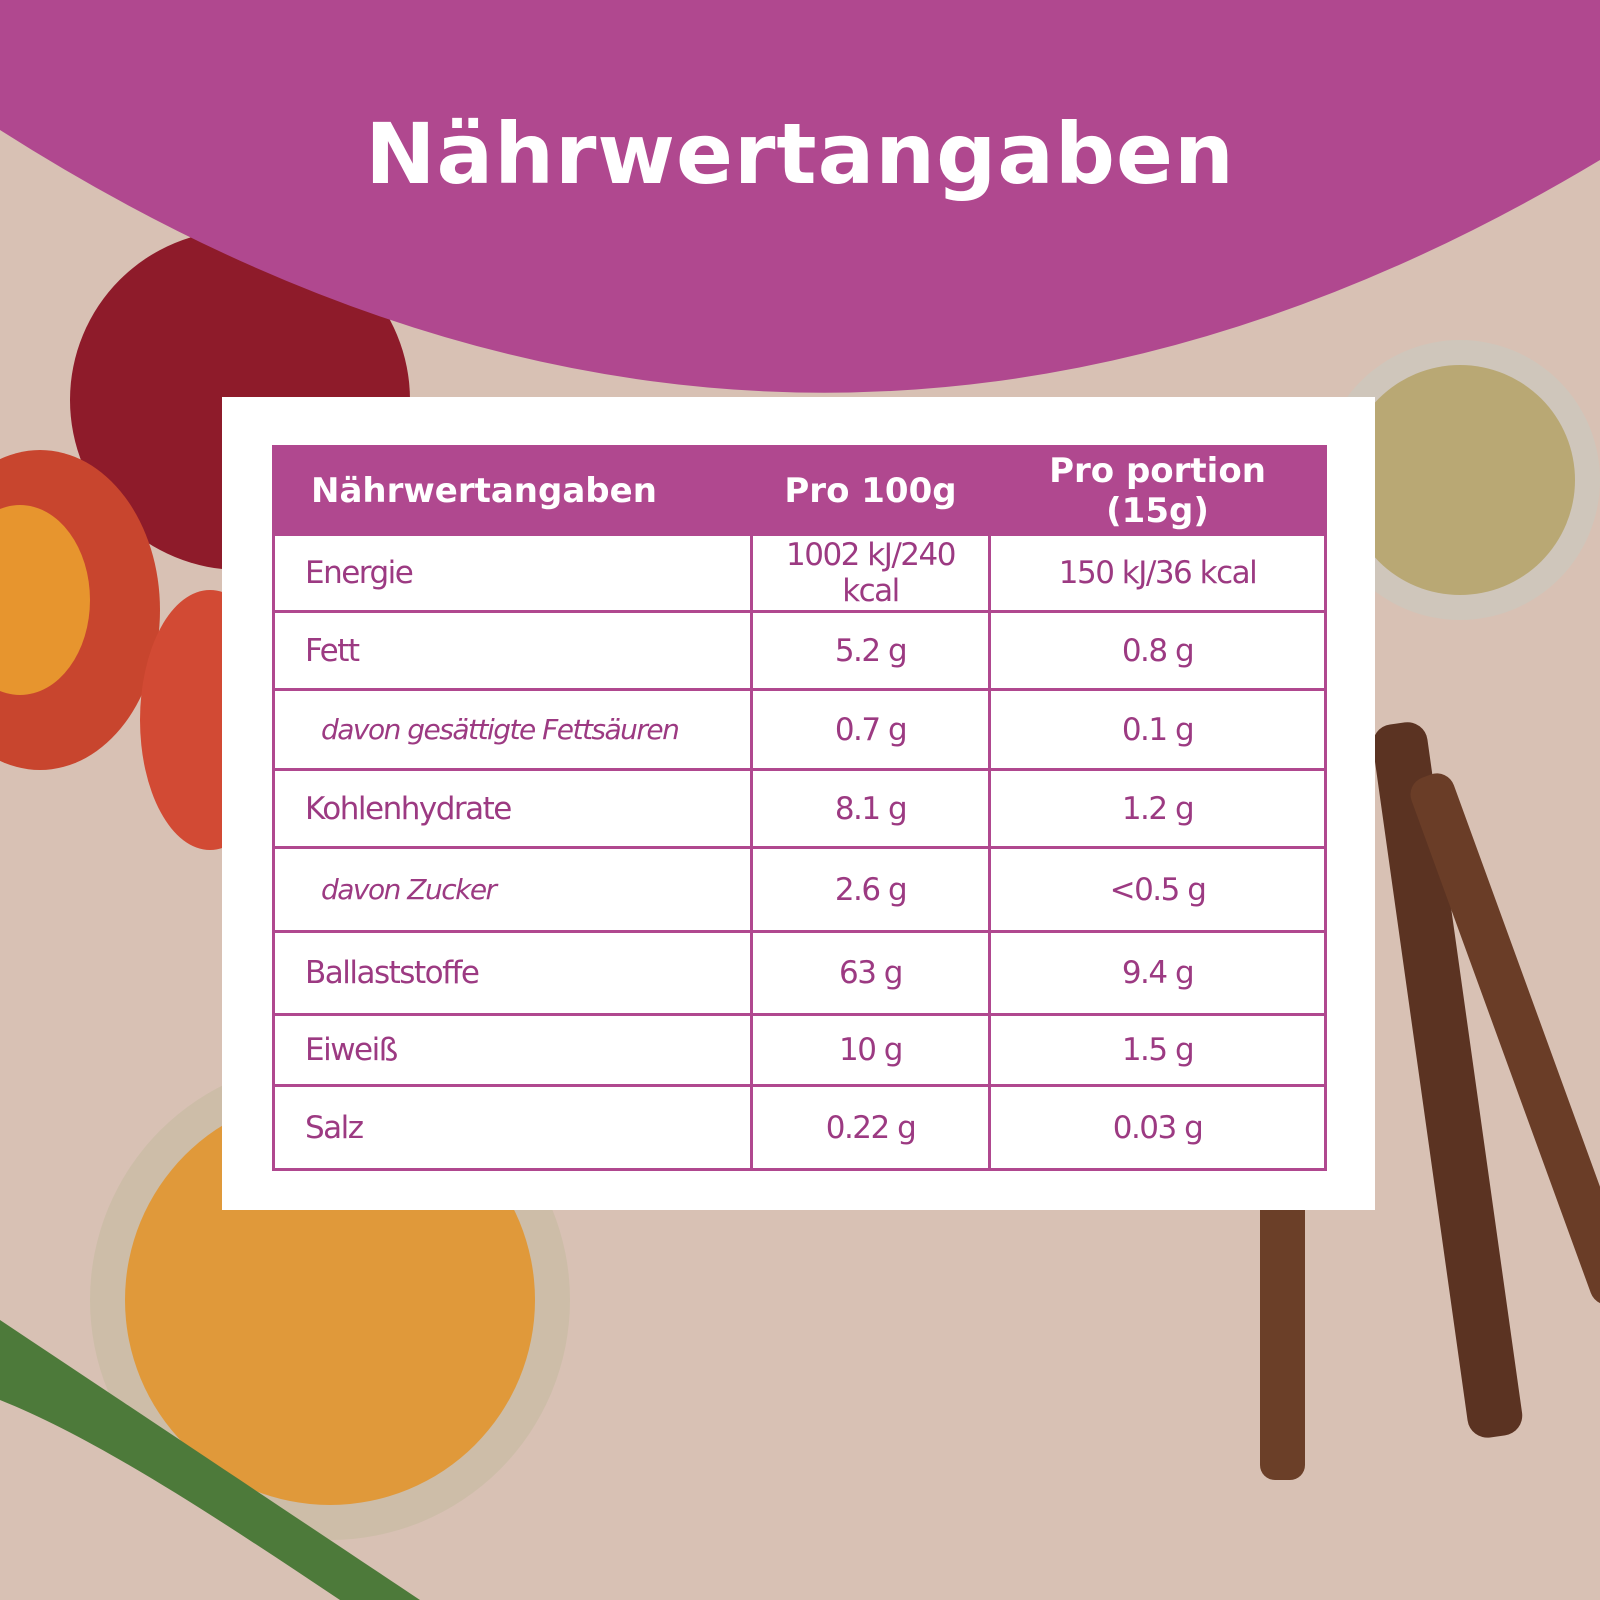  I want to click on nutrient-value: 0.03 g, so click(1157, 1127).